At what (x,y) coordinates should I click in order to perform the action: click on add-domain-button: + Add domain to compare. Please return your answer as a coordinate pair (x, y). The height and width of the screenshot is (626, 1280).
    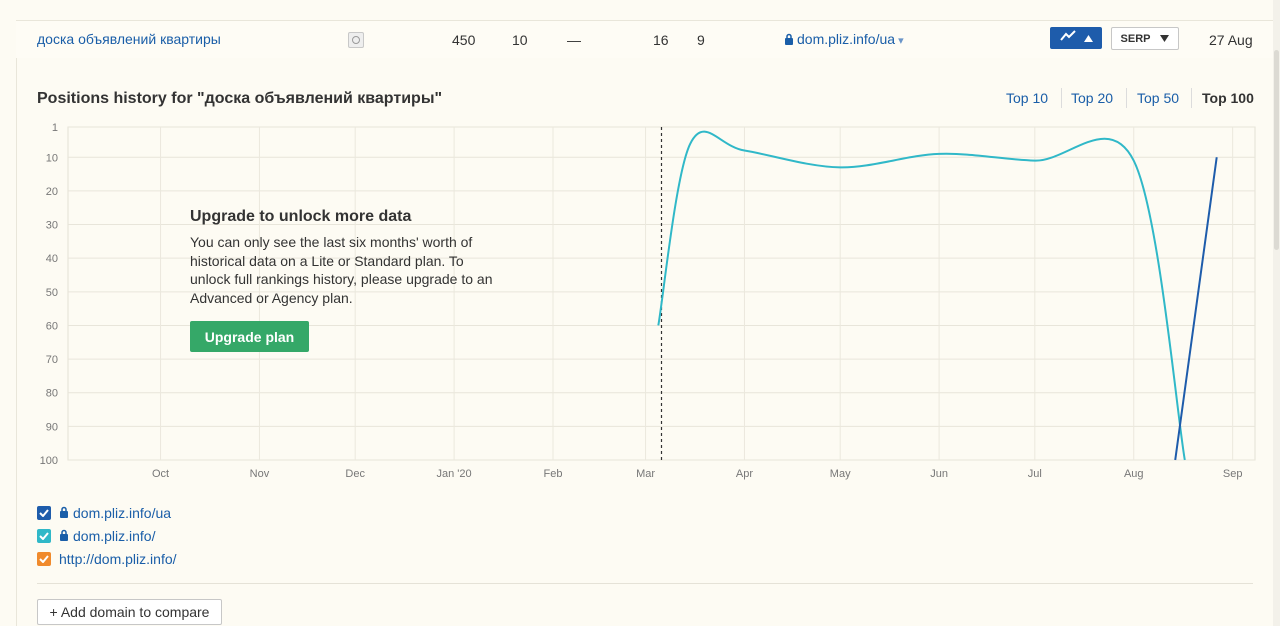
    Looking at the image, I should click on (129, 612).